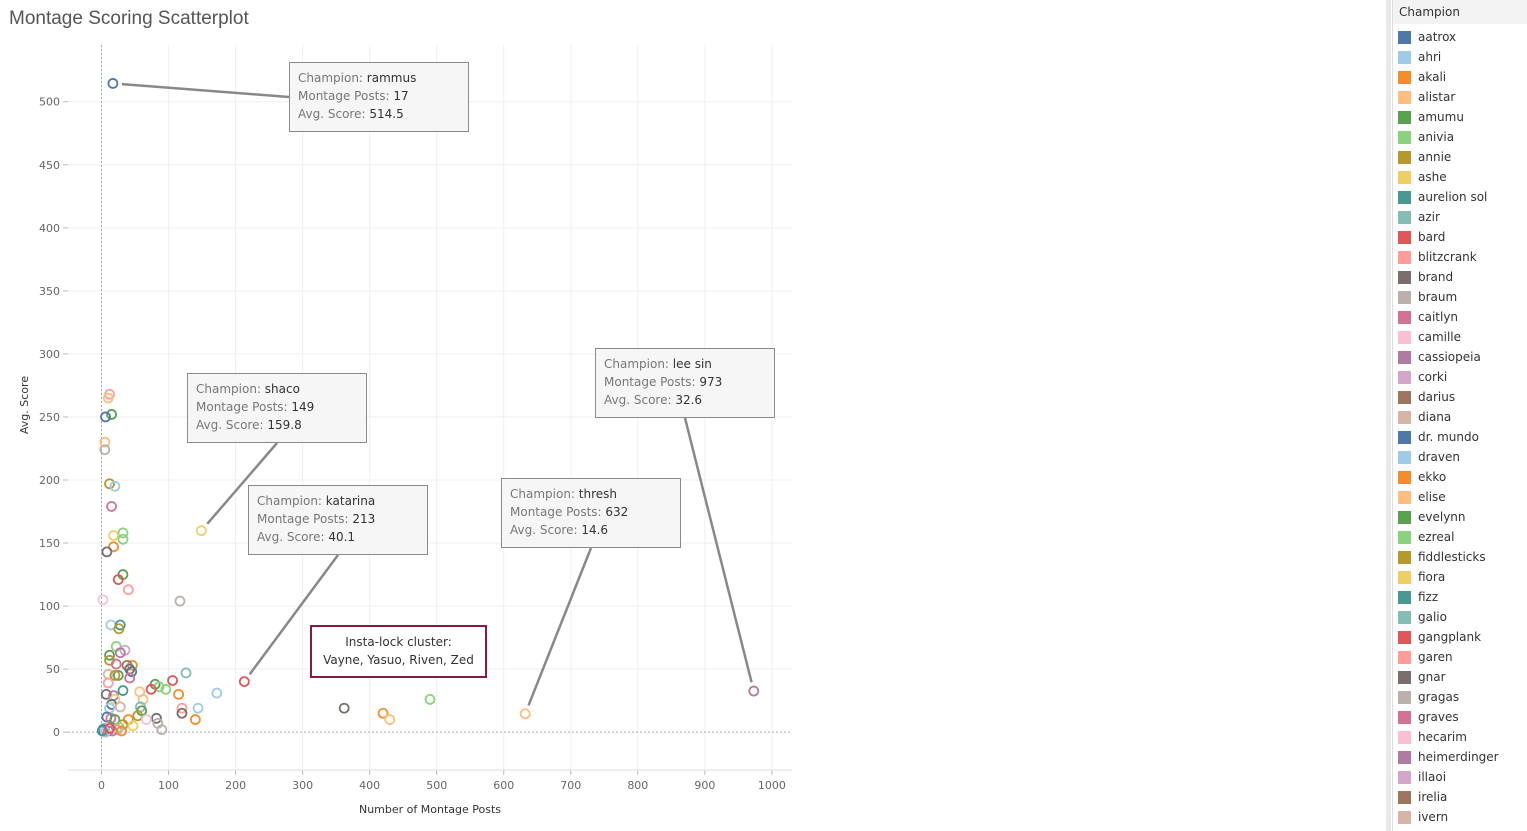 This screenshot has width=1527, height=831. I want to click on legend-scrollbar-track, so click(1388, 415).